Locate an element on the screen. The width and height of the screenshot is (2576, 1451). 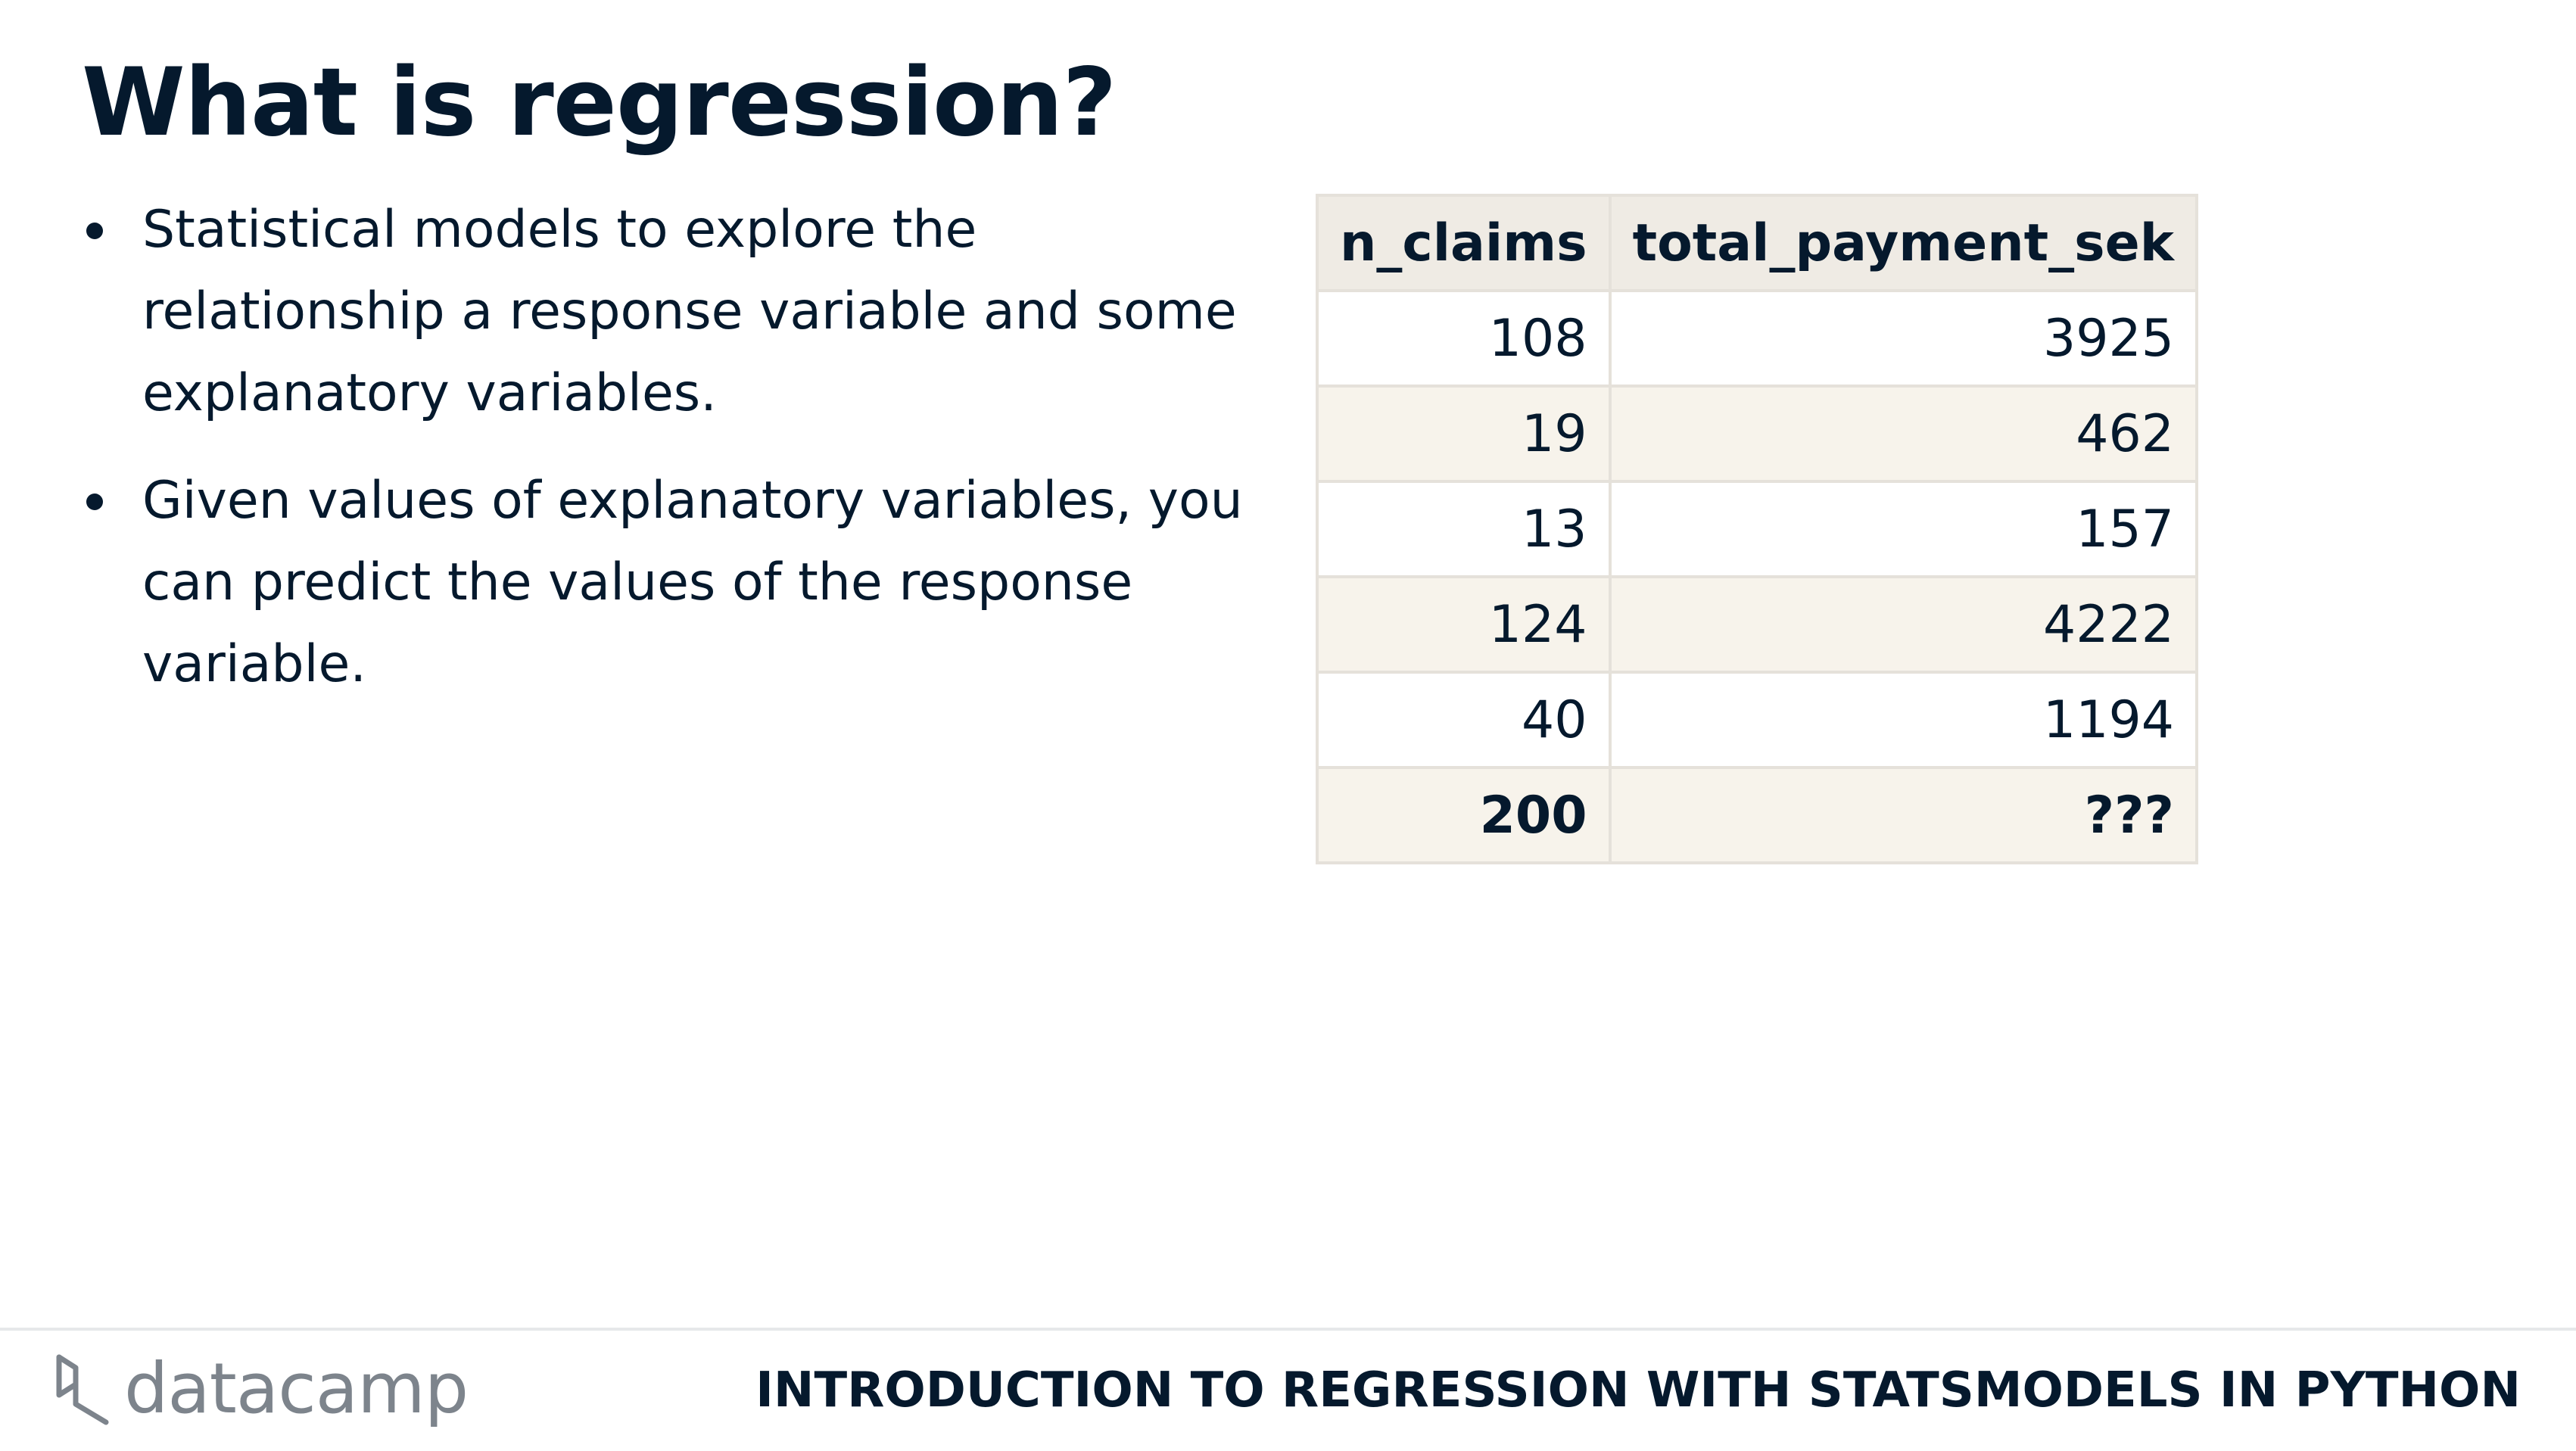
table-row: 19 462 is located at coordinates (1757, 434).